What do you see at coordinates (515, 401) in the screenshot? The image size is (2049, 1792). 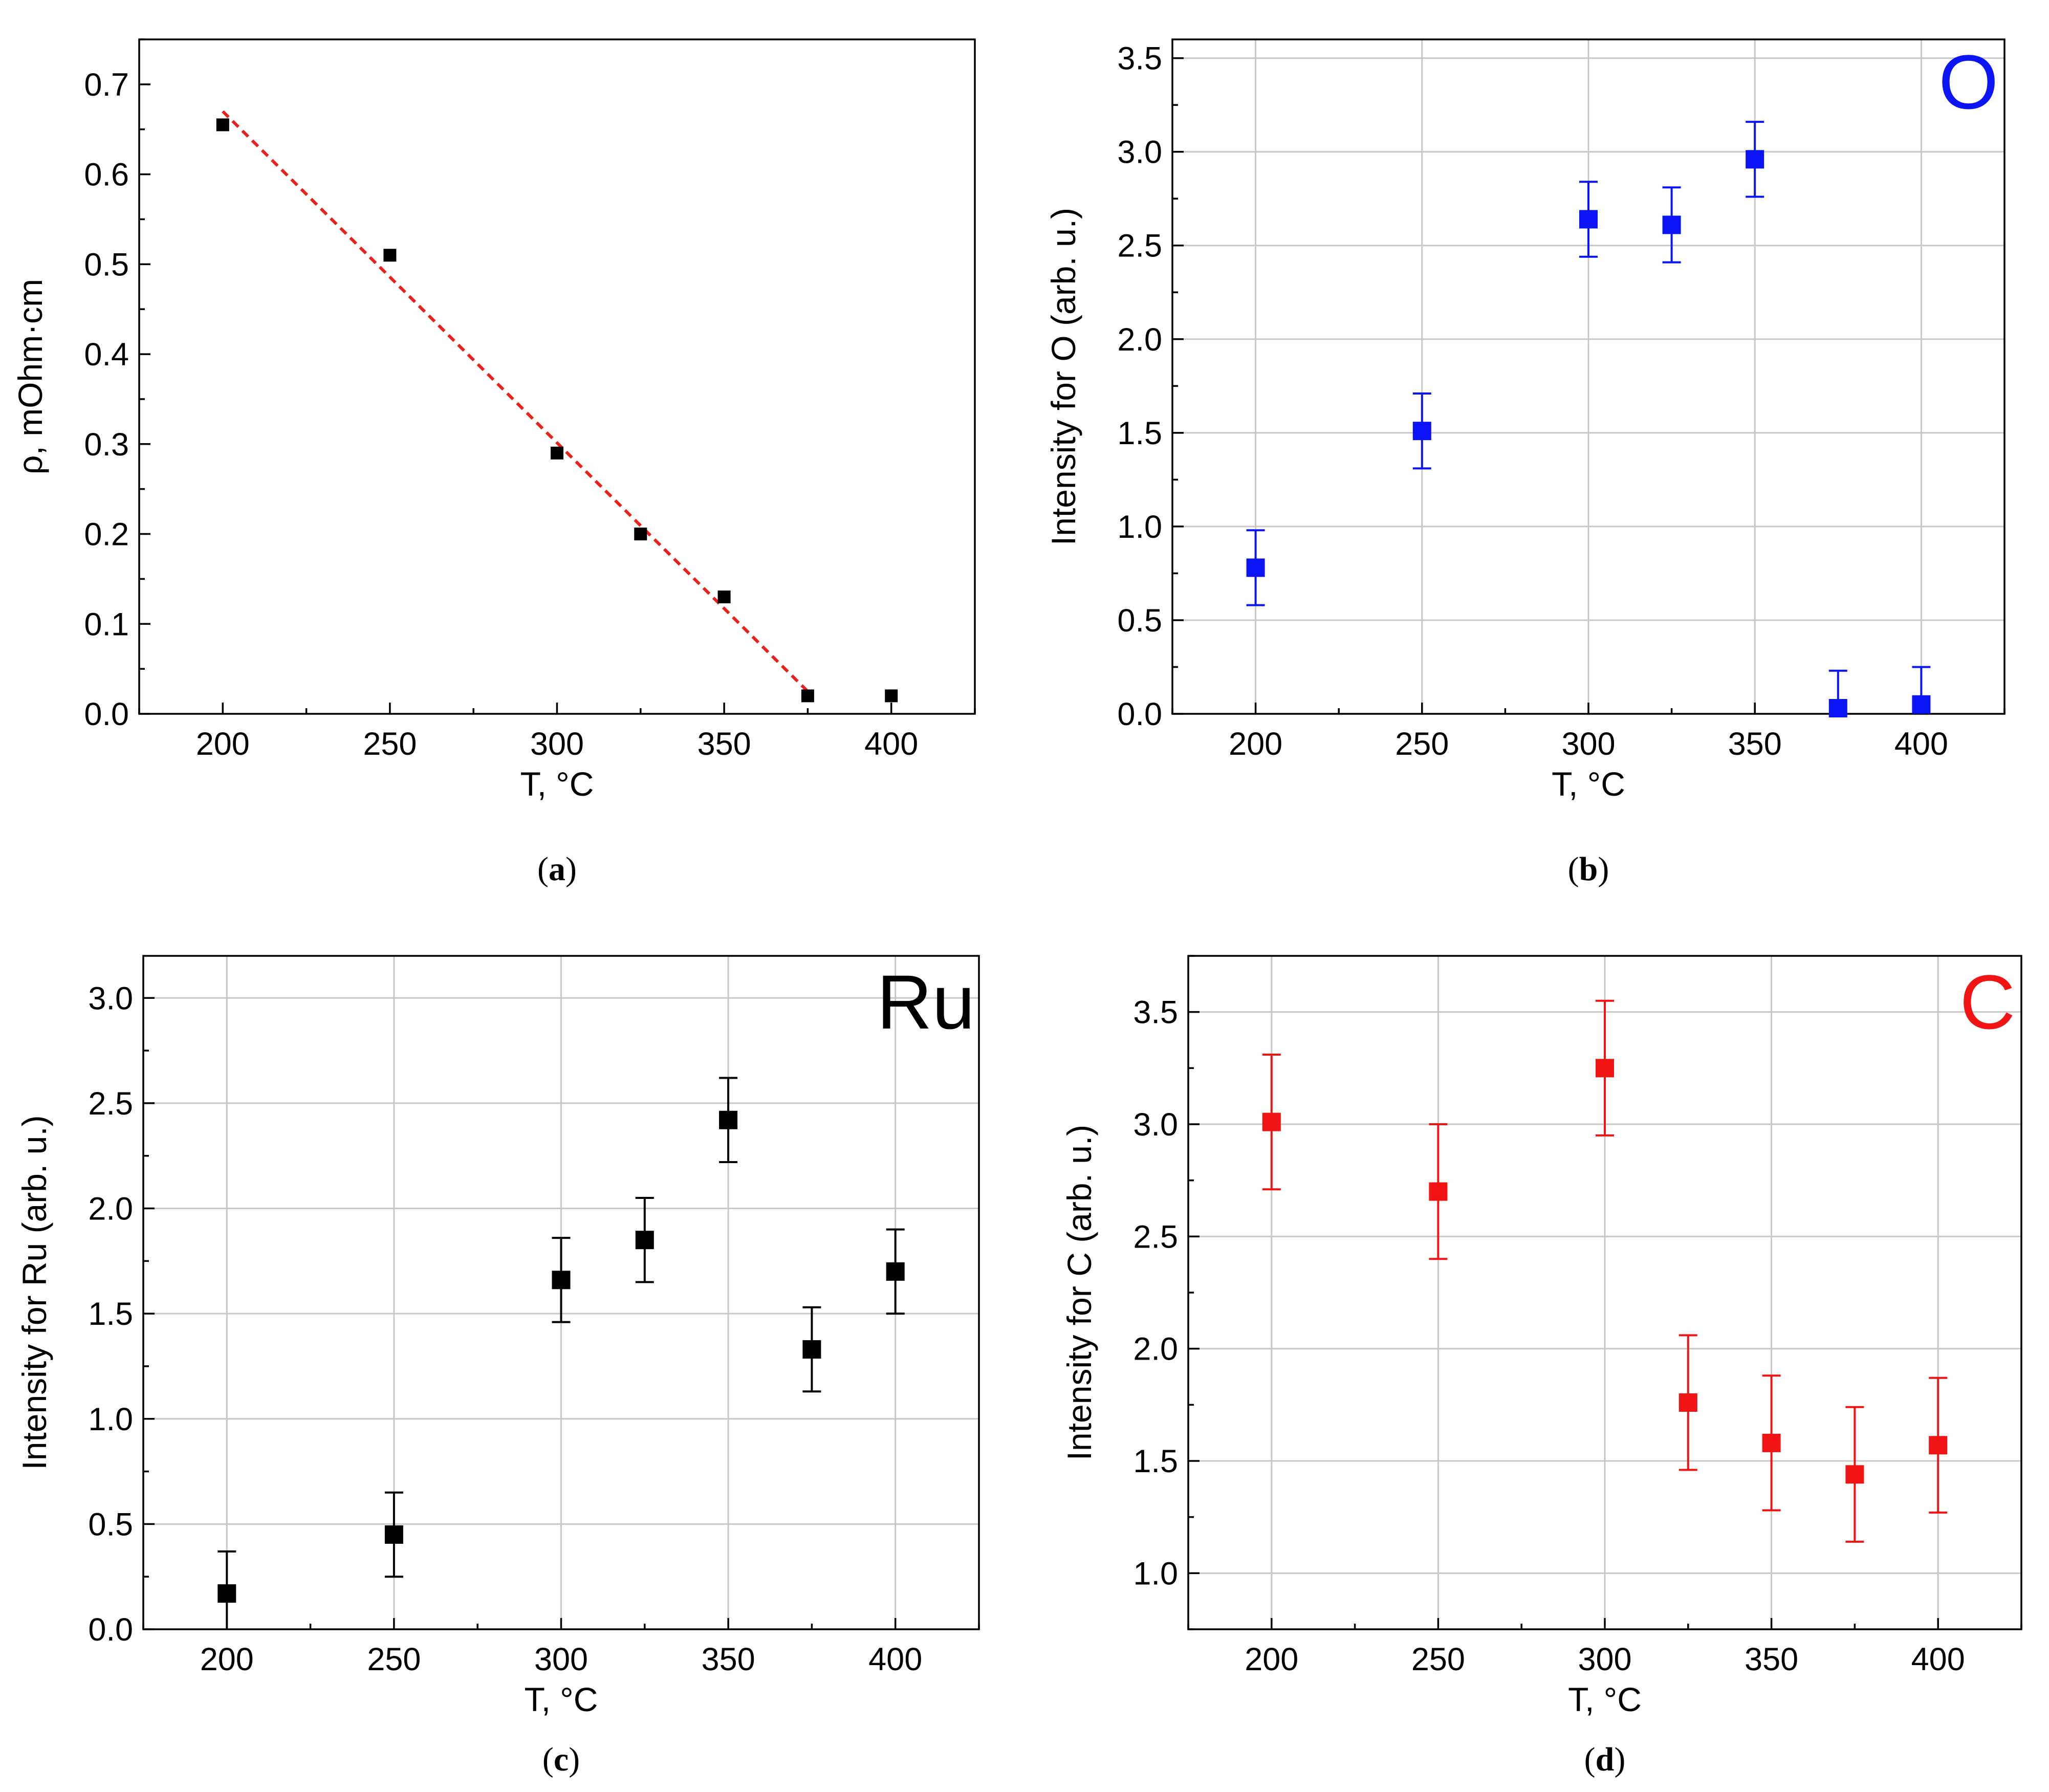 I see `fit-line` at bounding box center [515, 401].